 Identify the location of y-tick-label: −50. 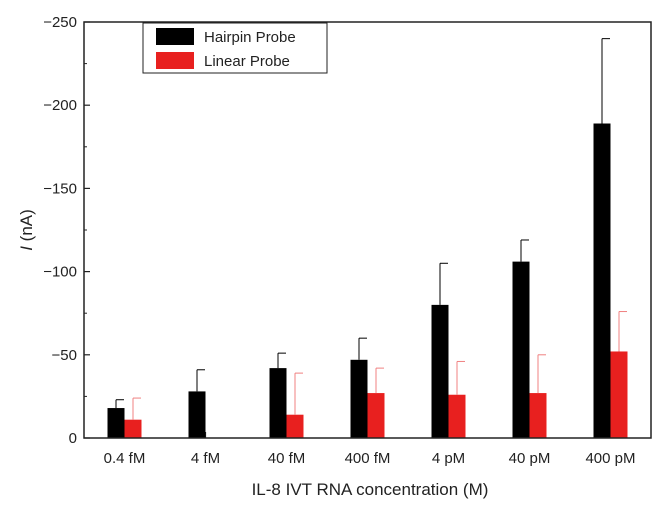
(64, 355).